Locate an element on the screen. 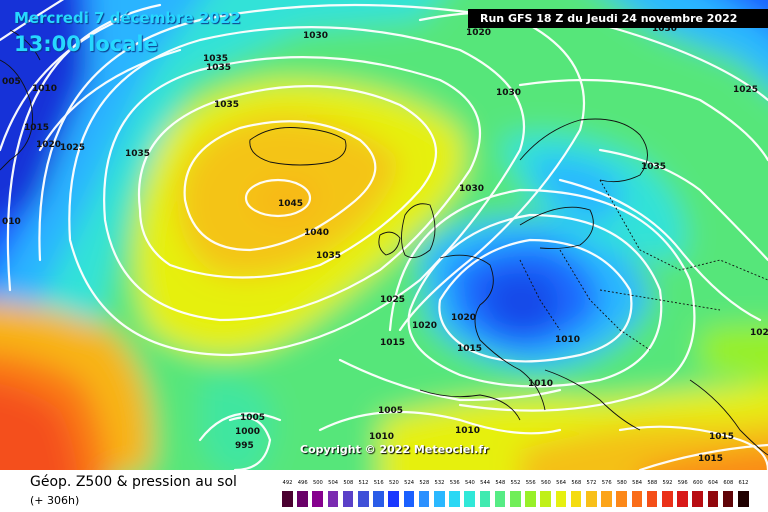 Image resolution: width=768 pixels, height=512 pixels. legend-label: 524 is located at coordinates (409, 483).